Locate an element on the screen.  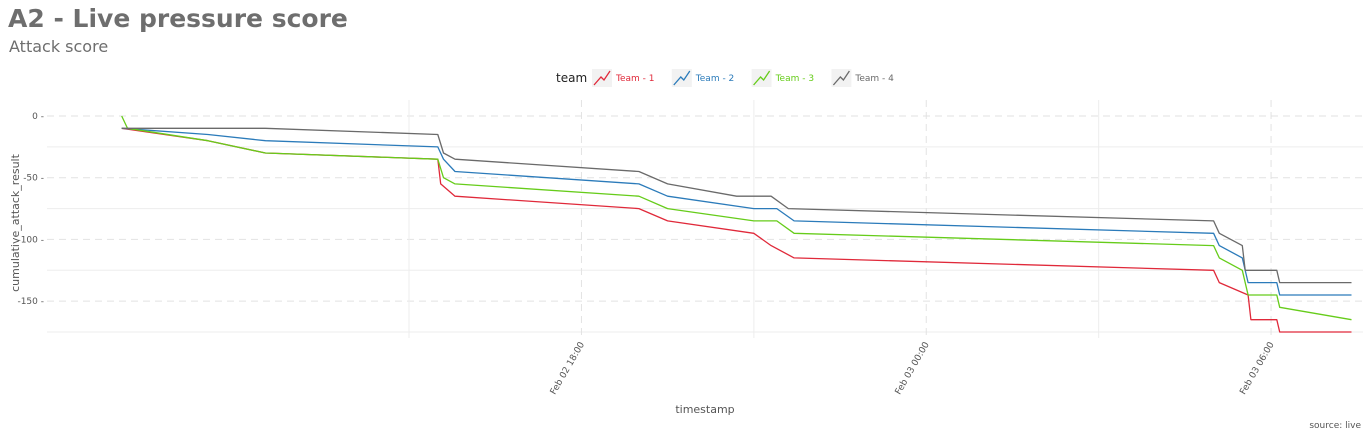
x-tick-label: Feb 03 06:00 is located at coordinates (1257, 368).